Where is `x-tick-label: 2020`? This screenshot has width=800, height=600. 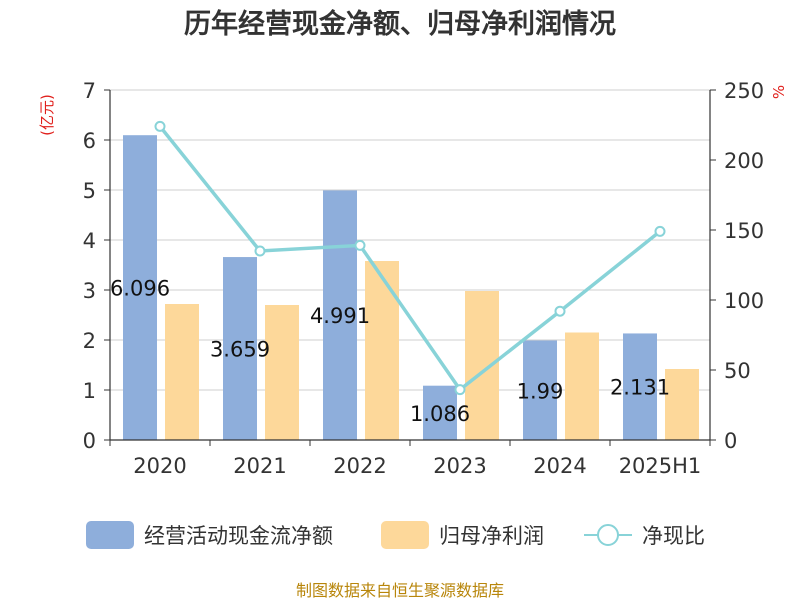
x-tick-label: 2020 is located at coordinates (159, 466).